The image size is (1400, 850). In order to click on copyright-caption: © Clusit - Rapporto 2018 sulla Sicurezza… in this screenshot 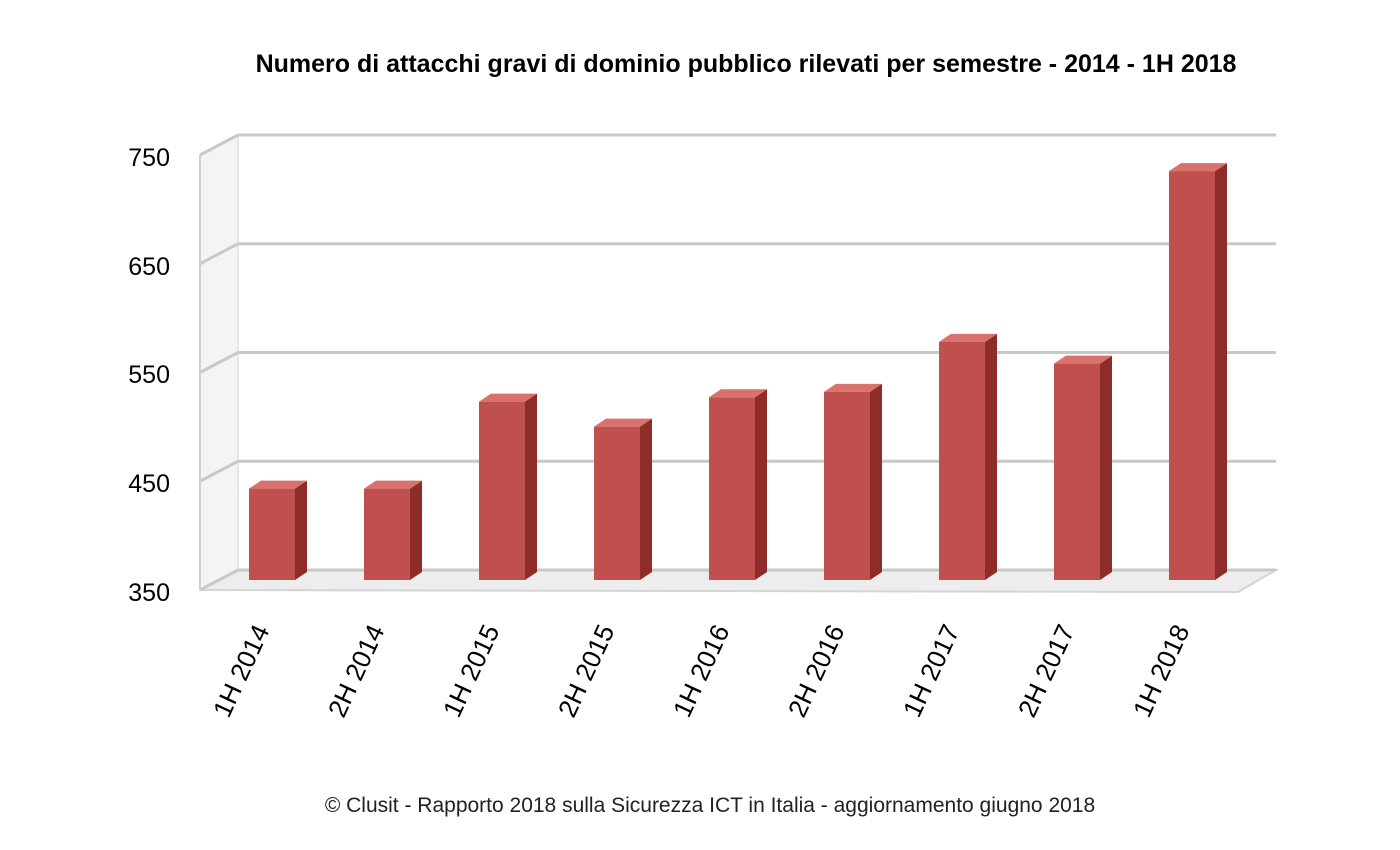, I will do `click(710, 805)`.